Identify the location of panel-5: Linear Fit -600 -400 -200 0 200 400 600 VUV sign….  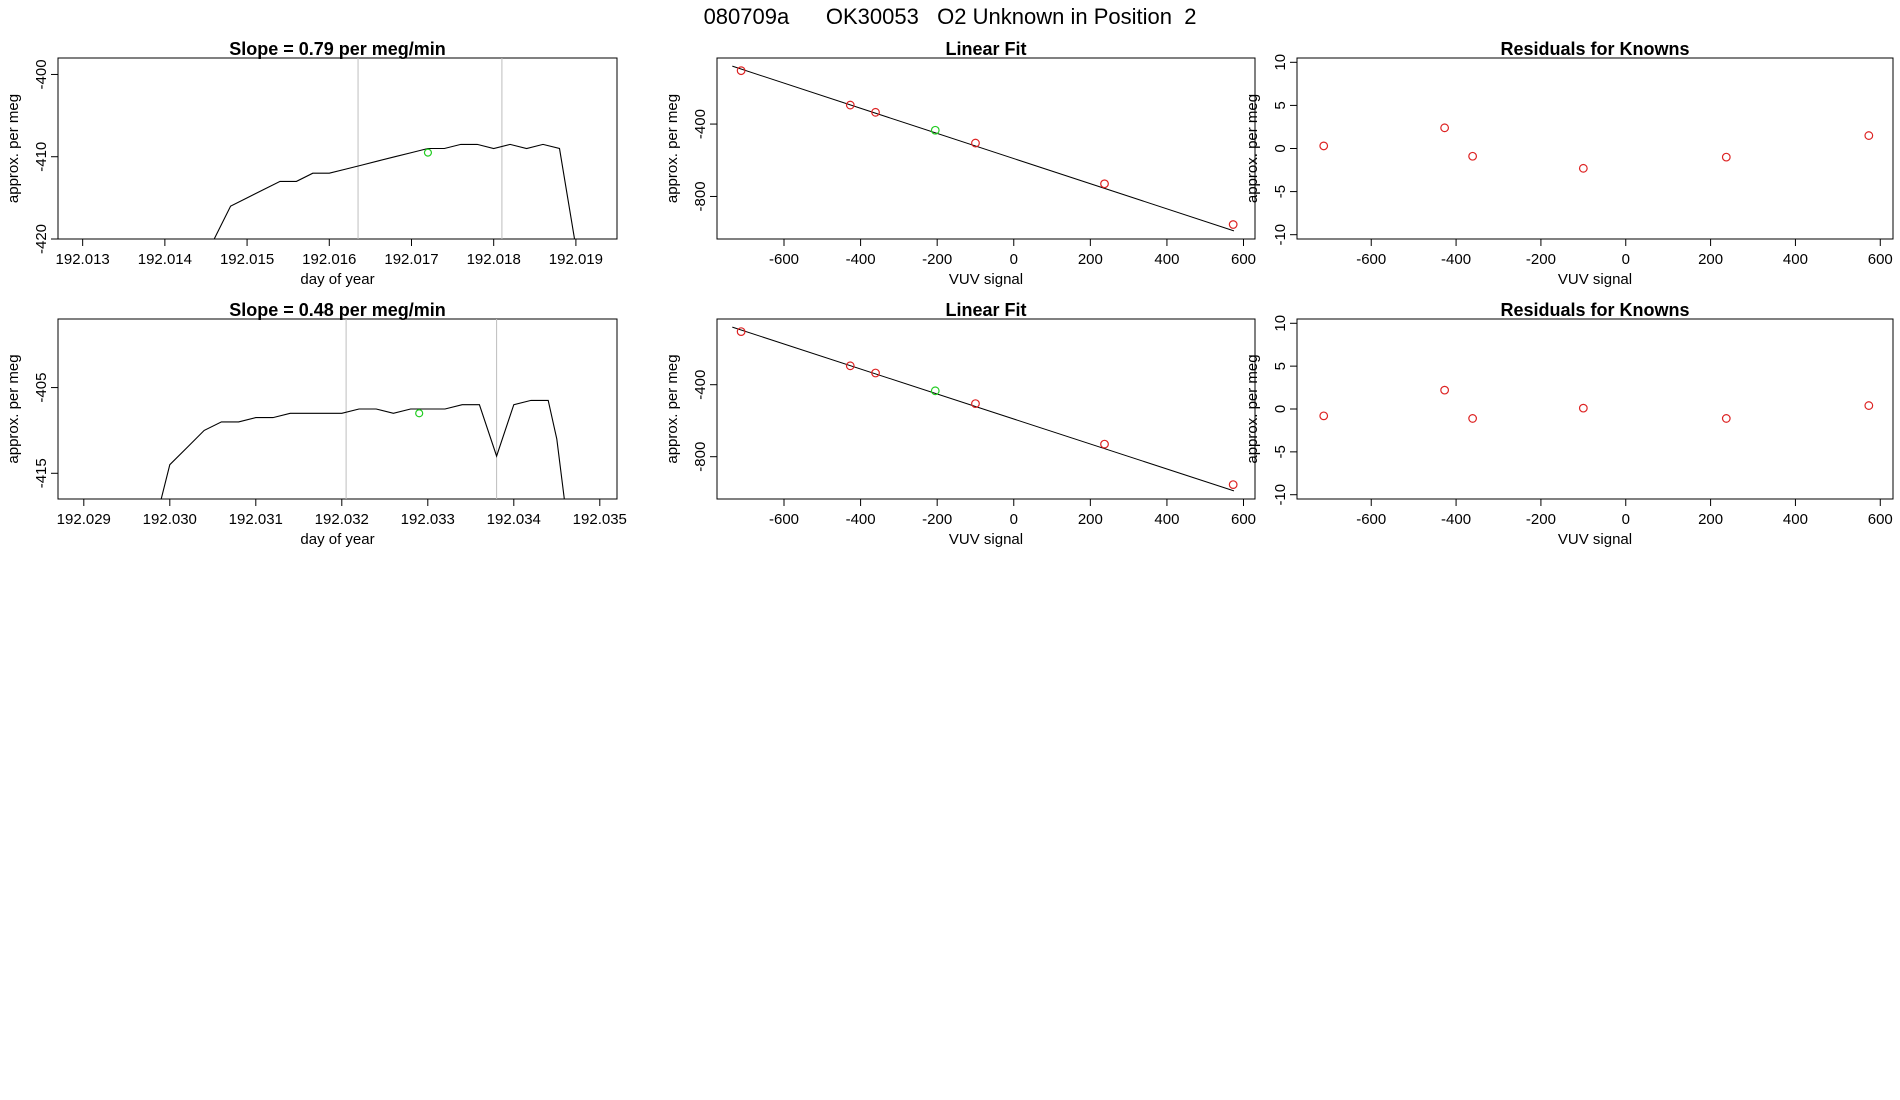
(960, 424).